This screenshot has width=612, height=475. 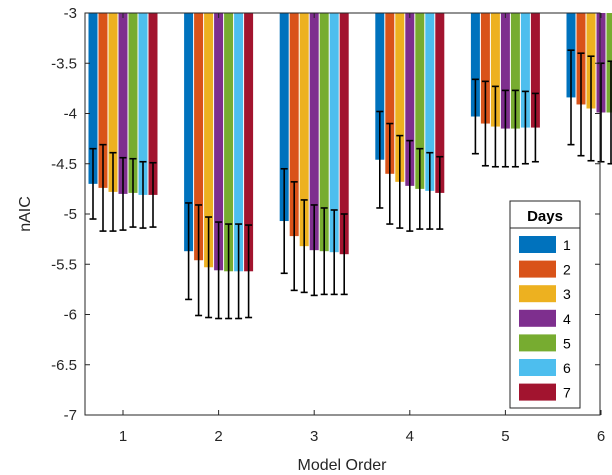 I want to click on y-axis-label: nAIC, so click(x=25, y=214).